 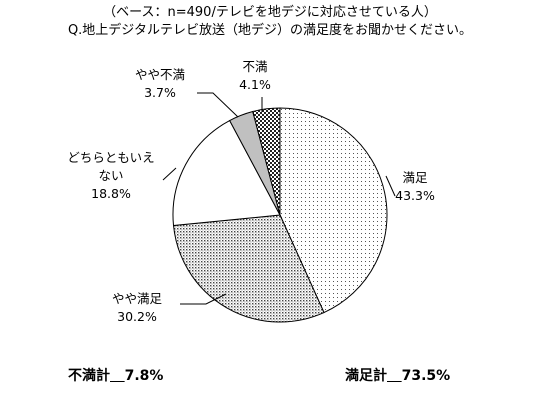 I want to click on leader-line-manzoku, so click(x=390, y=186).